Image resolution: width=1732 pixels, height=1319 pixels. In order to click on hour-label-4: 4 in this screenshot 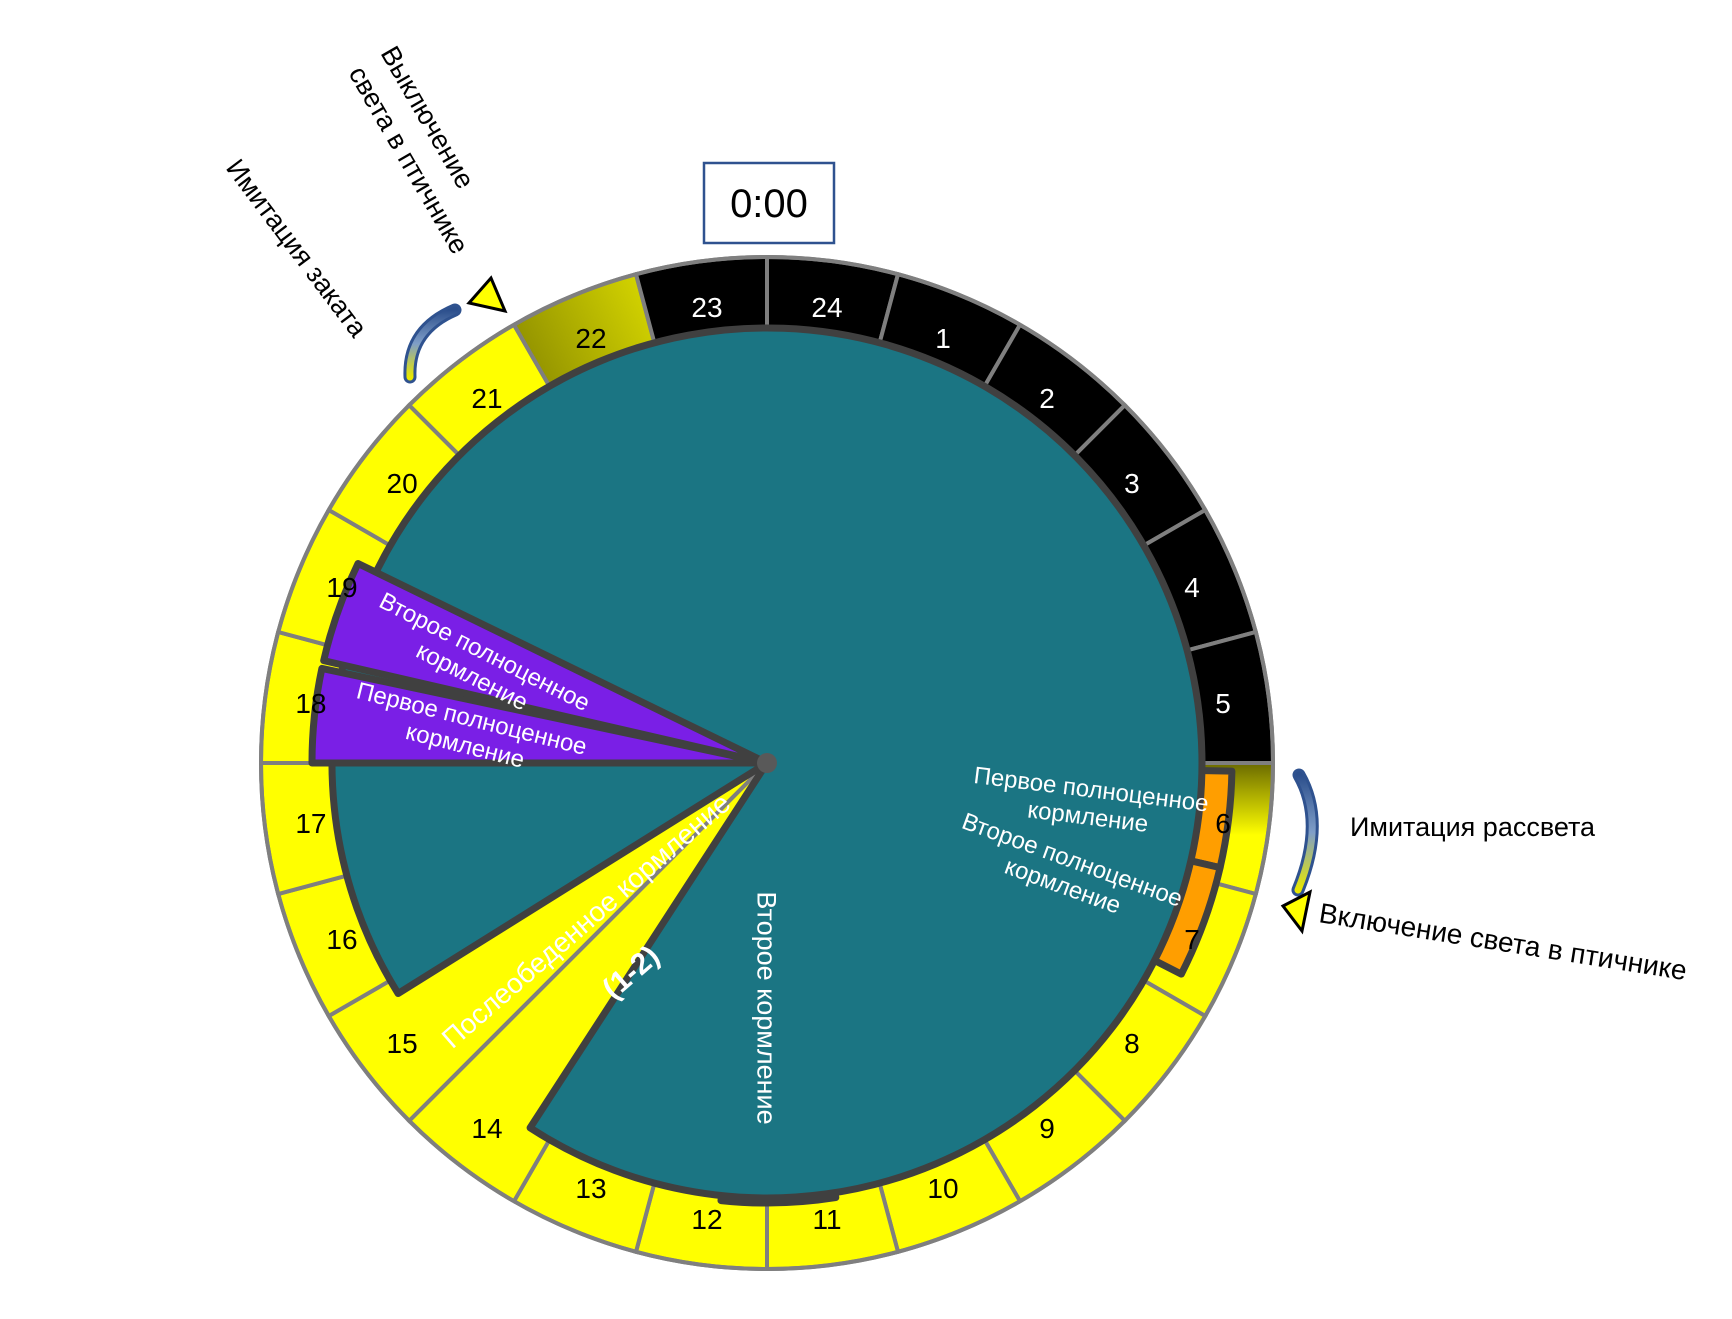, I will do `click(1192, 587)`.